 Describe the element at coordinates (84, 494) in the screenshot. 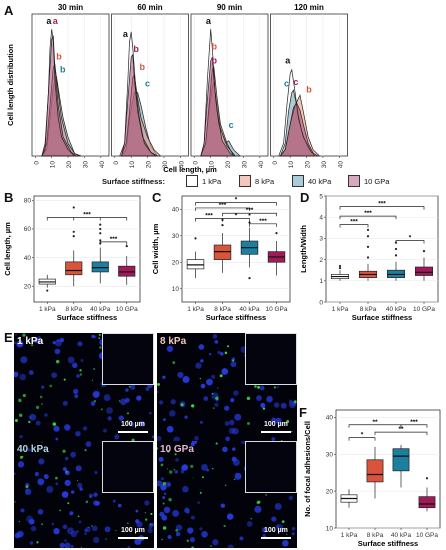

I see `micrograph-40kpa: 40 kPa 100 µm` at that location.